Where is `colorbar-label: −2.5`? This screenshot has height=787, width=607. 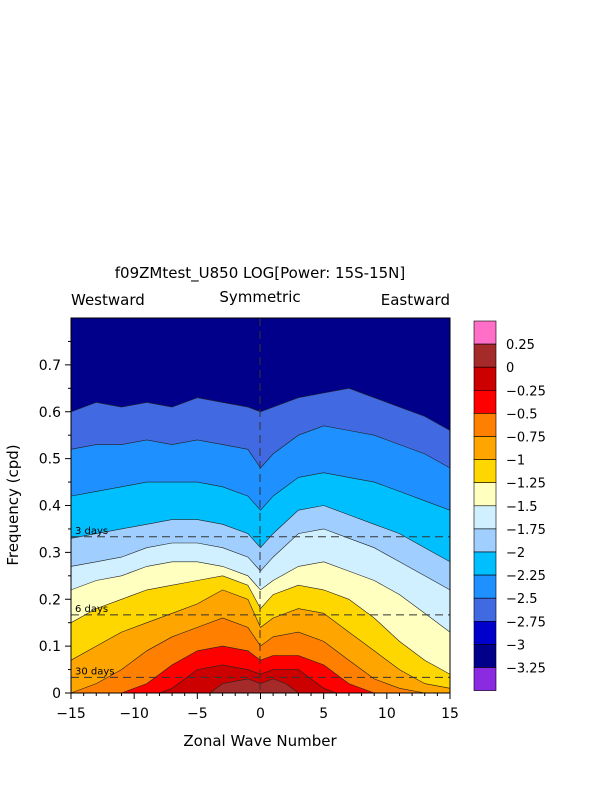 colorbar-label: −2.5 is located at coordinates (522, 599).